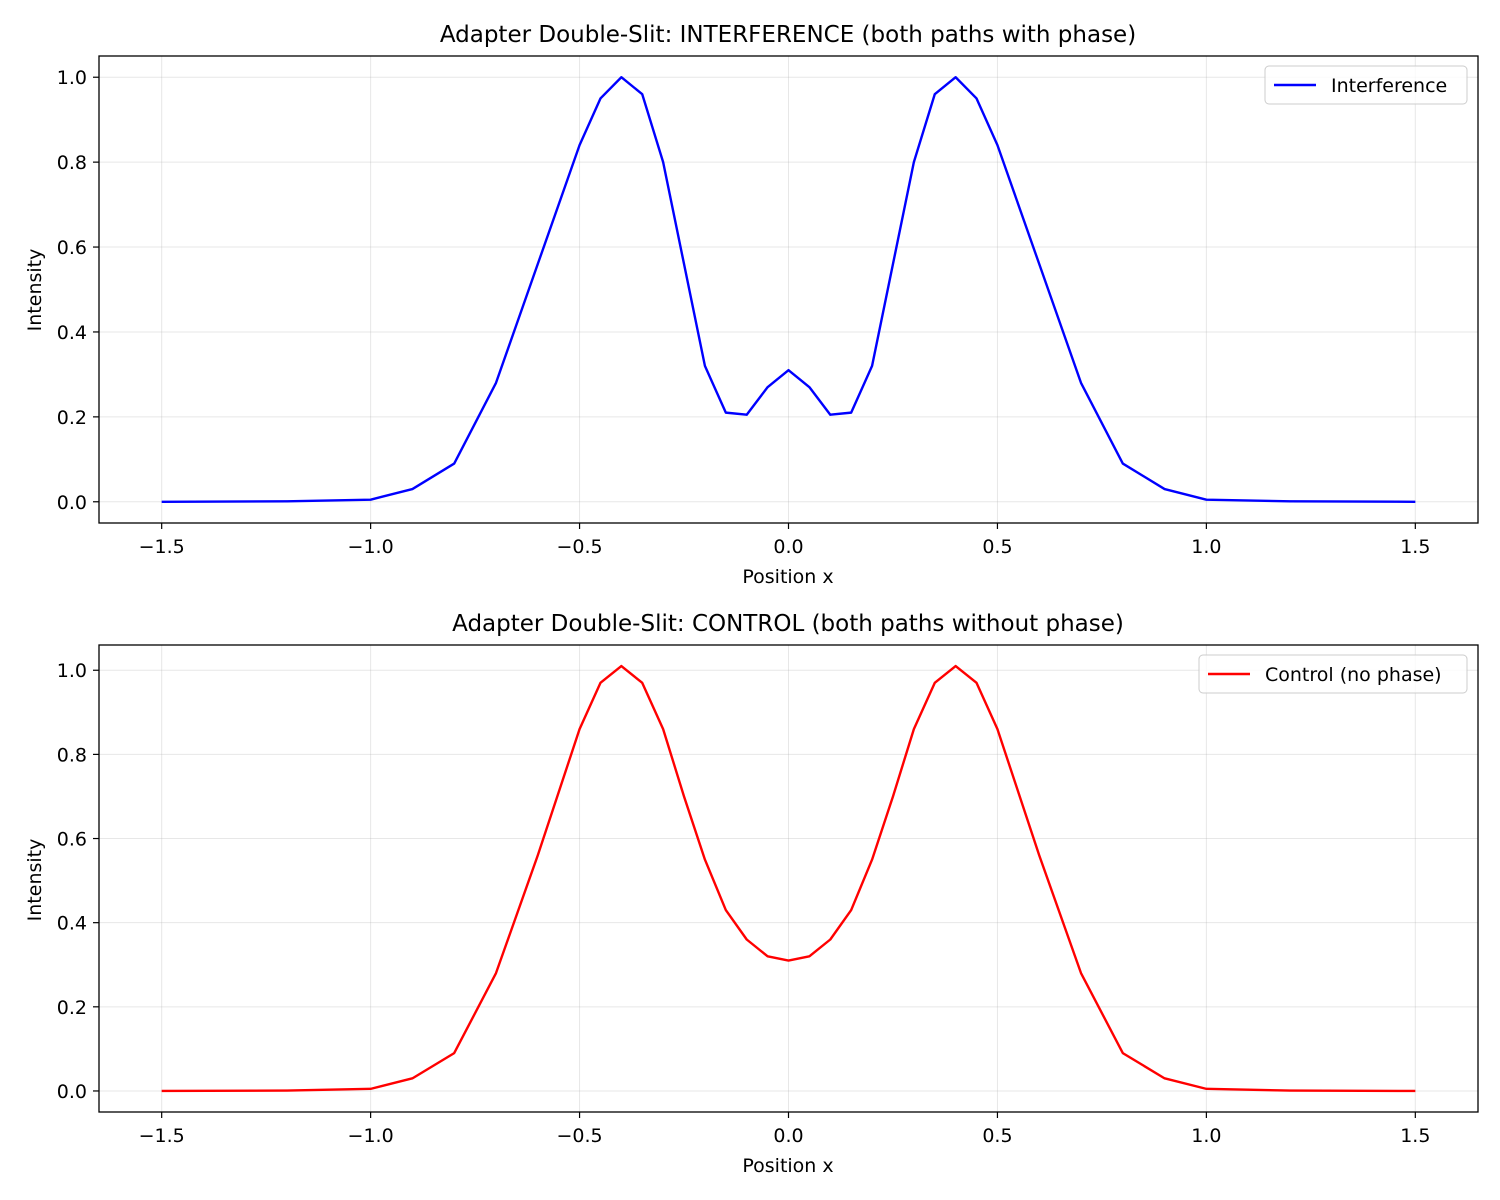 The width and height of the screenshot is (1500, 1200). What do you see at coordinates (72, 671) in the screenshot?
I see `control-y-tick-label: 1.0` at bounding box center [72, 671].